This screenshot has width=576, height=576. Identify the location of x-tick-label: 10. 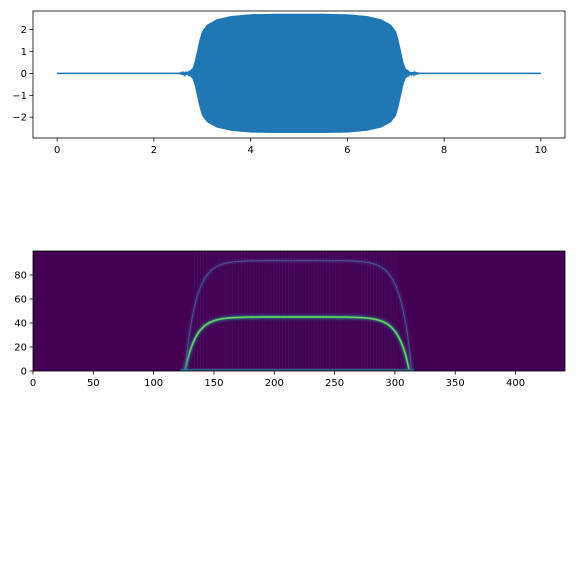
(540, 150).